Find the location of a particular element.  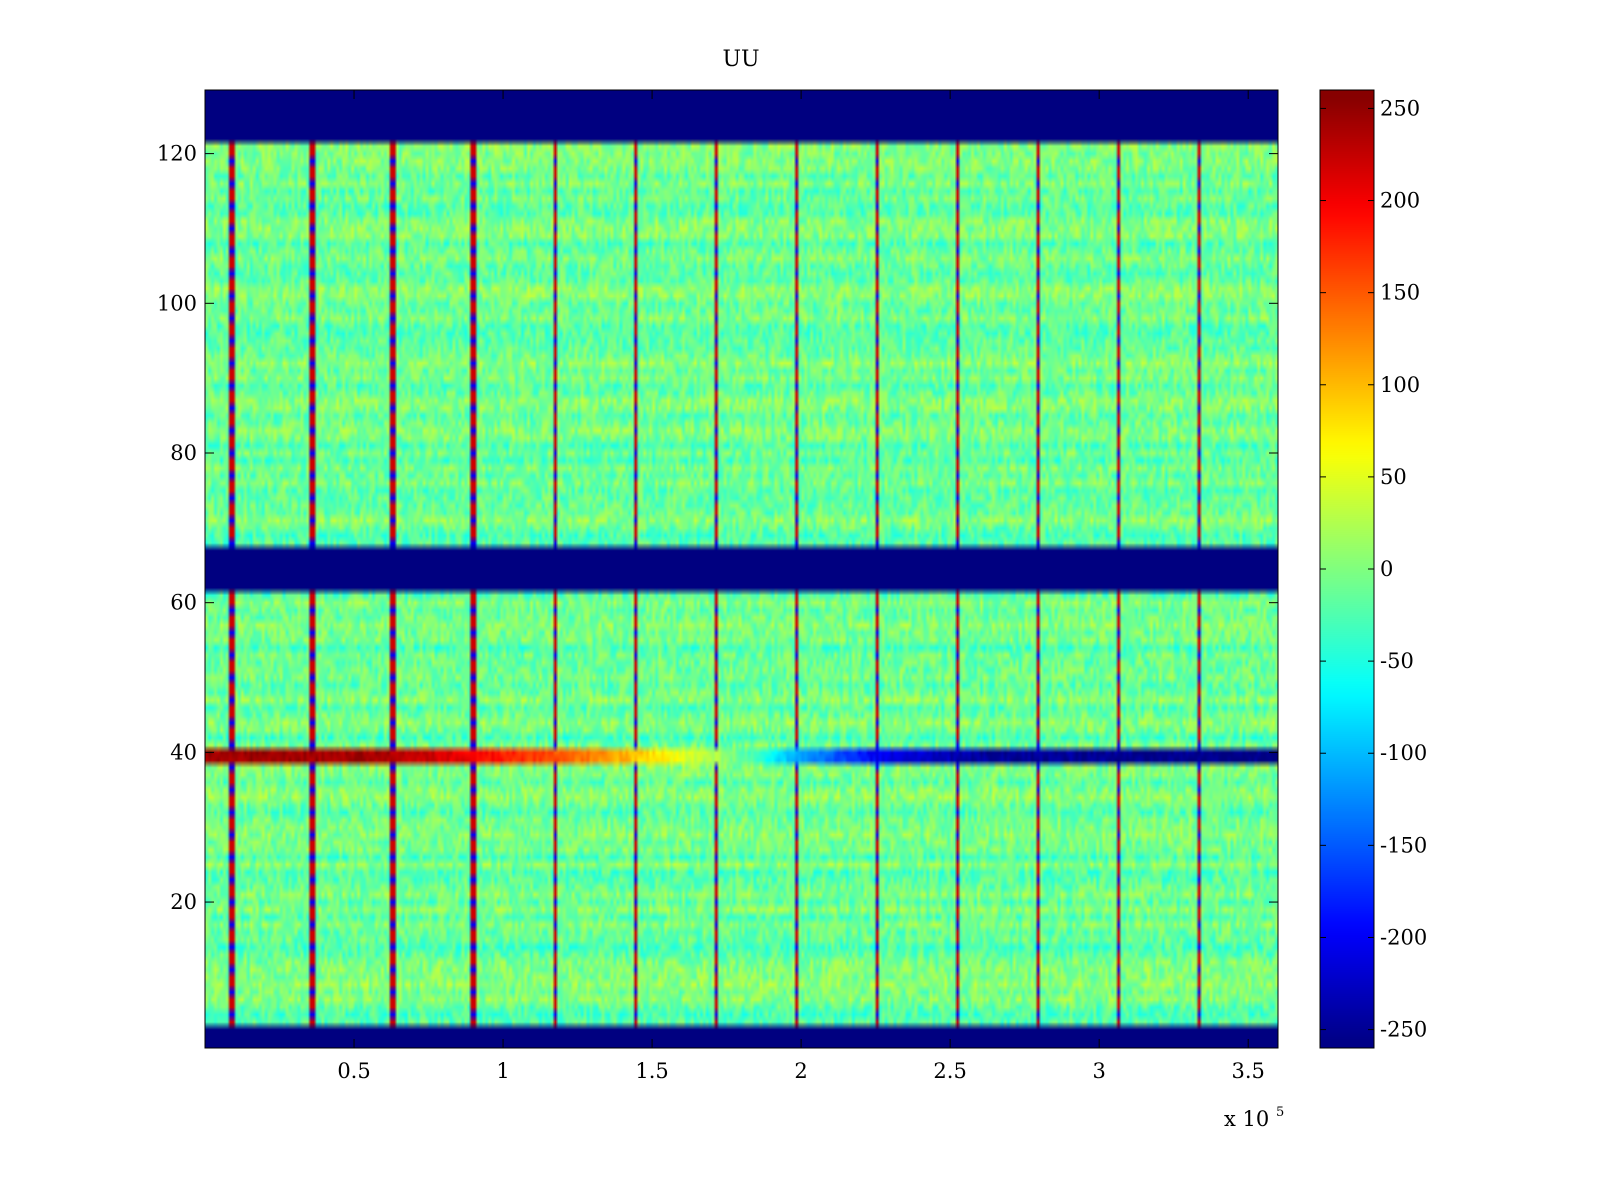

colorbar-tick-label: 250 is located at coordinates (1400, 108).